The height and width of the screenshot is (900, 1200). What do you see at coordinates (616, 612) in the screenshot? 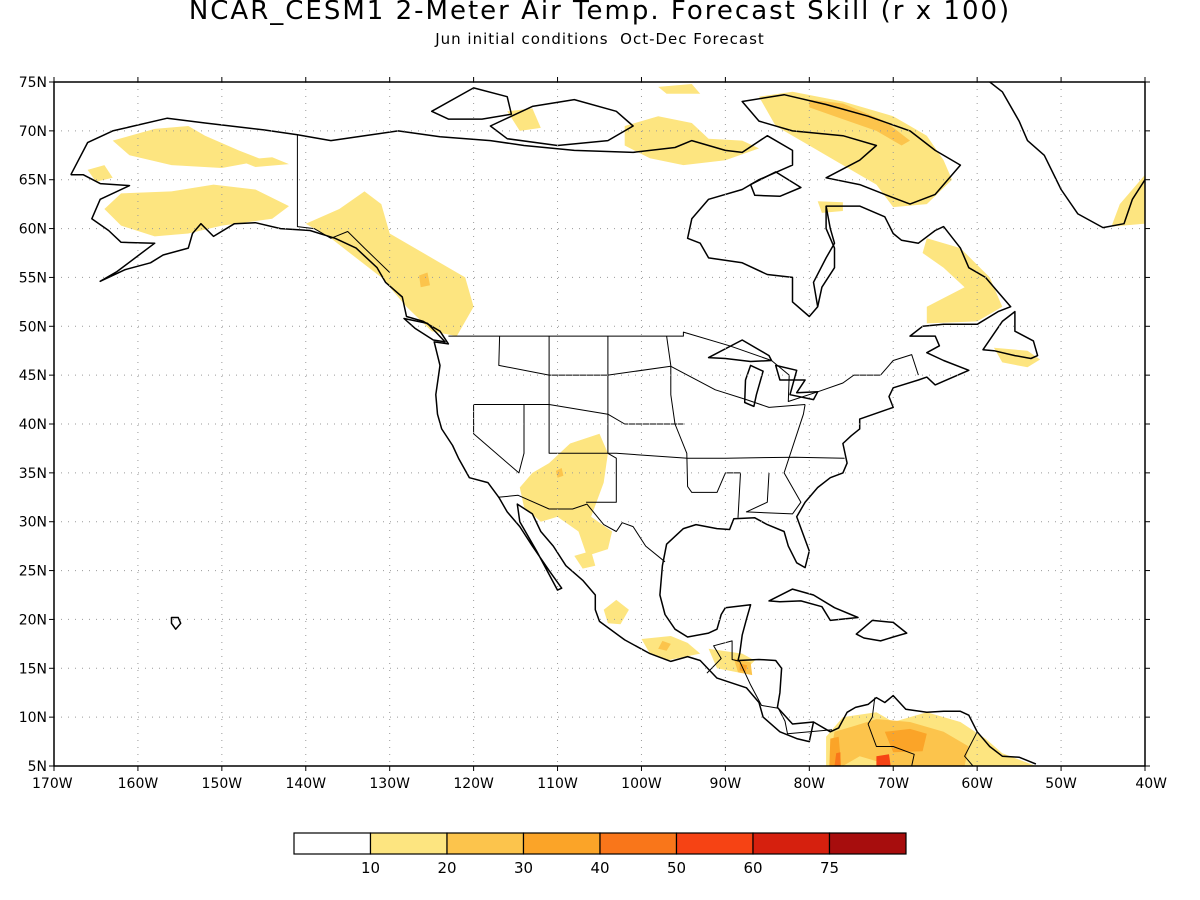
I see `skill-patch-jalisco` at bounding box center [616, 612].